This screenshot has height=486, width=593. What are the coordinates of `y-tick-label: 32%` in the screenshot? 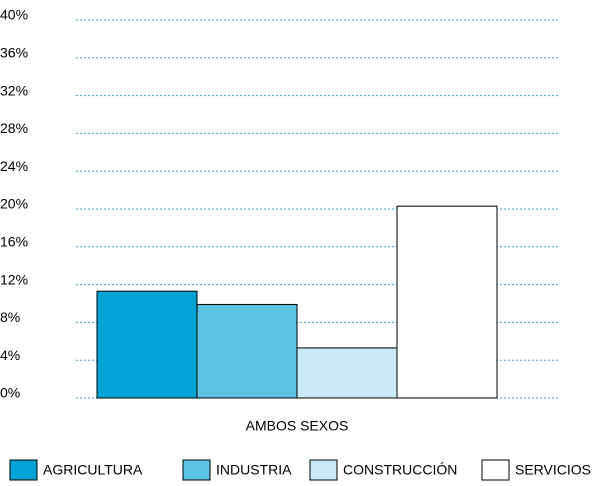 It's located at (14, 90).